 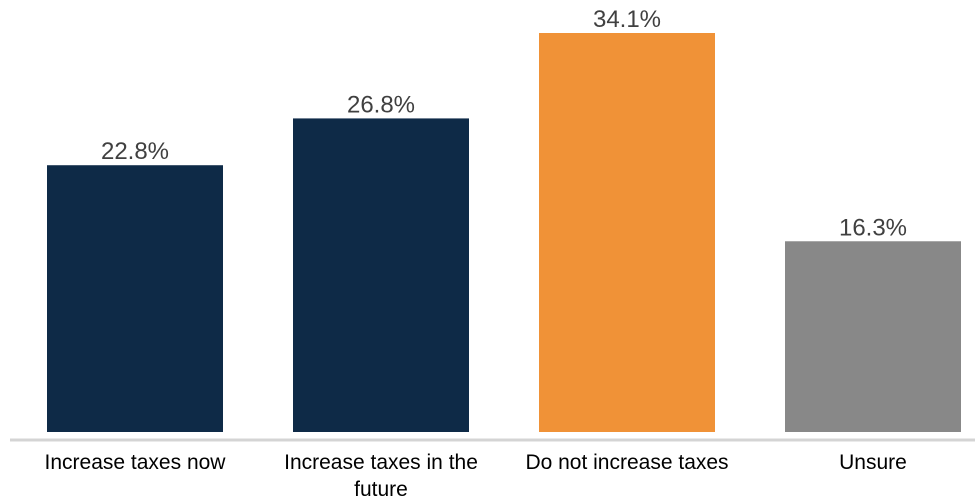 What do you see at coordinates (381, 104) in the screenshot?
I see `bar-value-label-1: 26.8%` at bounding box center [381, 104].